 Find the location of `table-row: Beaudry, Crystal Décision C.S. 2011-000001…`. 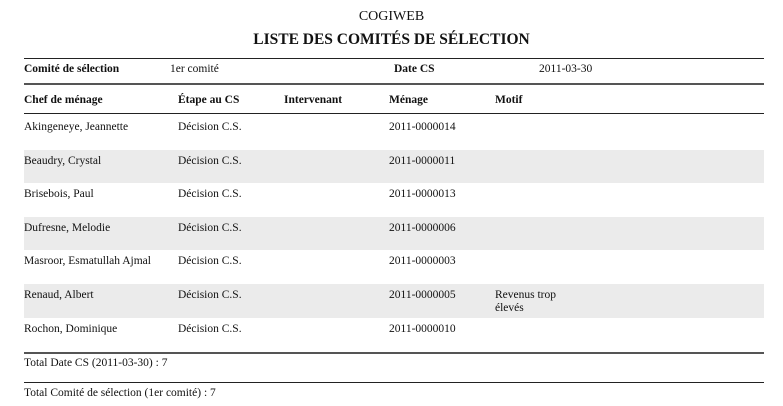

table-row: Beaudry, Crystal Décision C.S. 2011-000001… is located at coordinates (394, 166).